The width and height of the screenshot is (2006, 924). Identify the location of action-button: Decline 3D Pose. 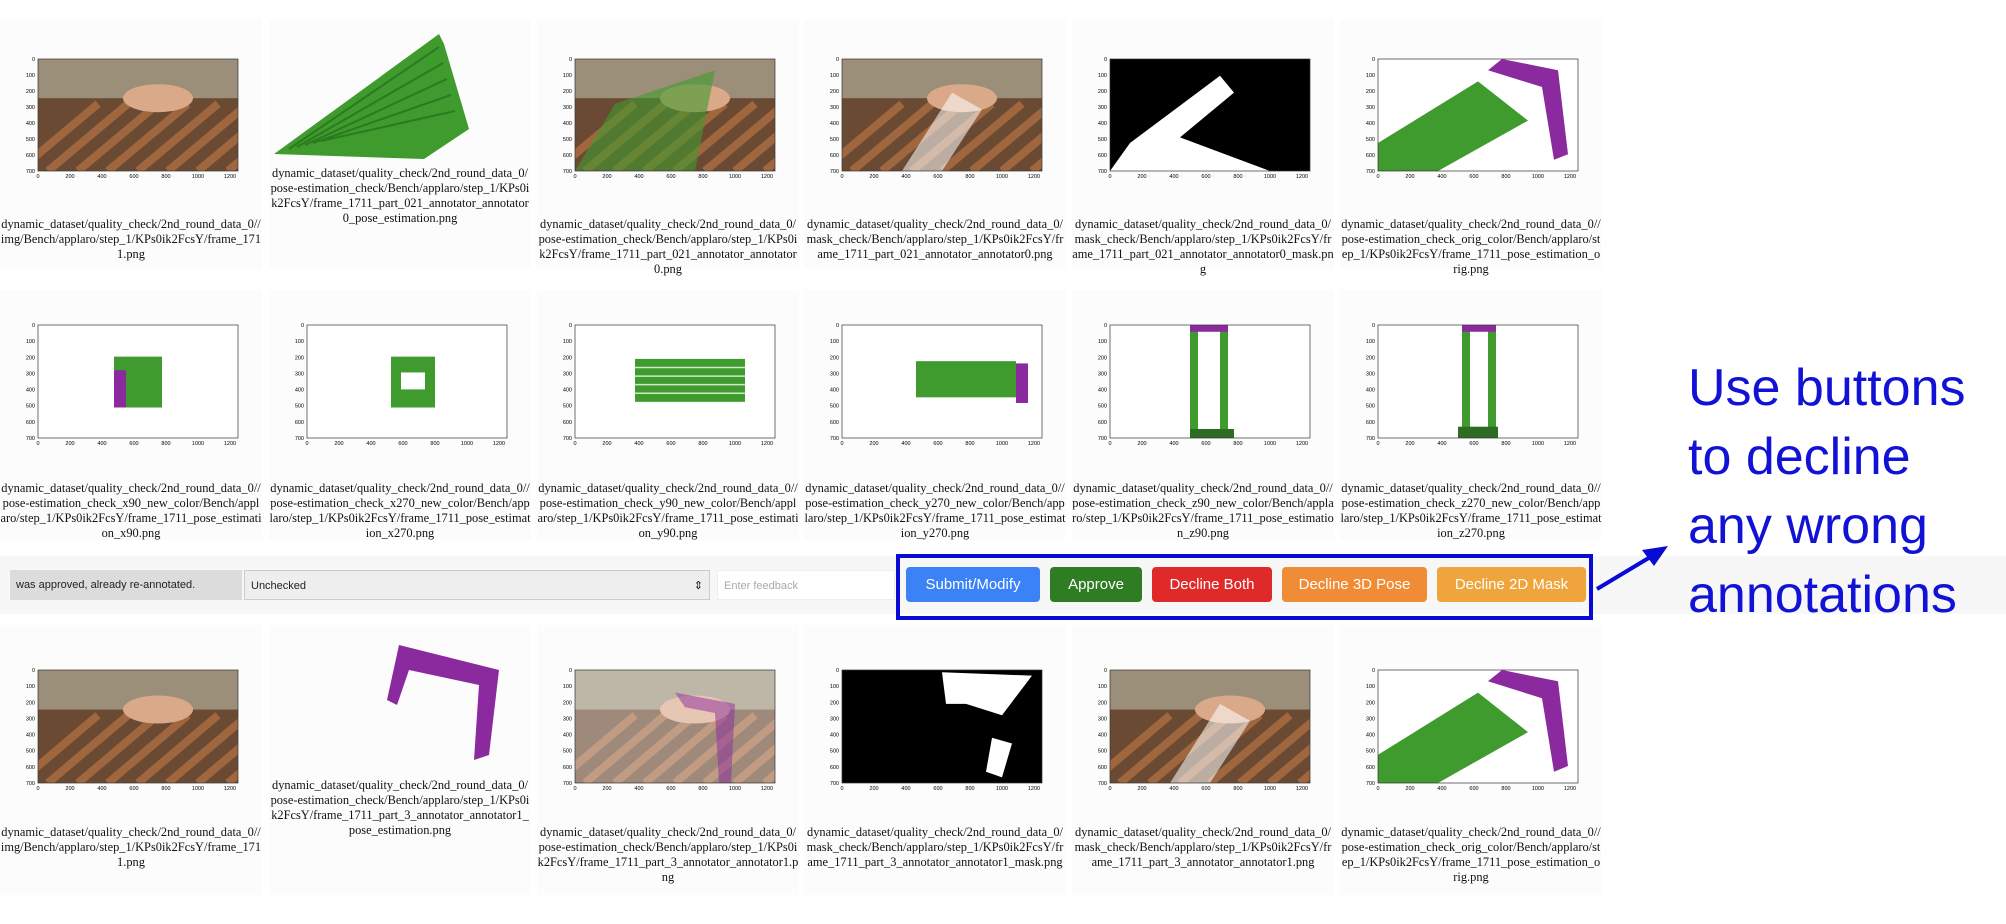
(1354, 584).